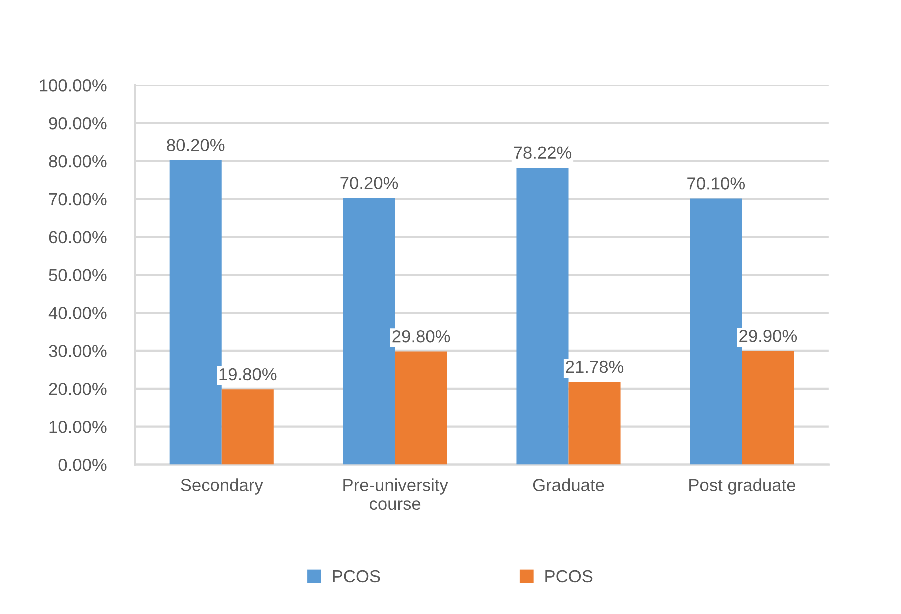 Image resolution: width=901 pixels, height=614 pixels. What do you see at coordinates (743, 486) in the screenshot?
I see `x-tick-label: Post graduate` at bounding box center [743, 486].